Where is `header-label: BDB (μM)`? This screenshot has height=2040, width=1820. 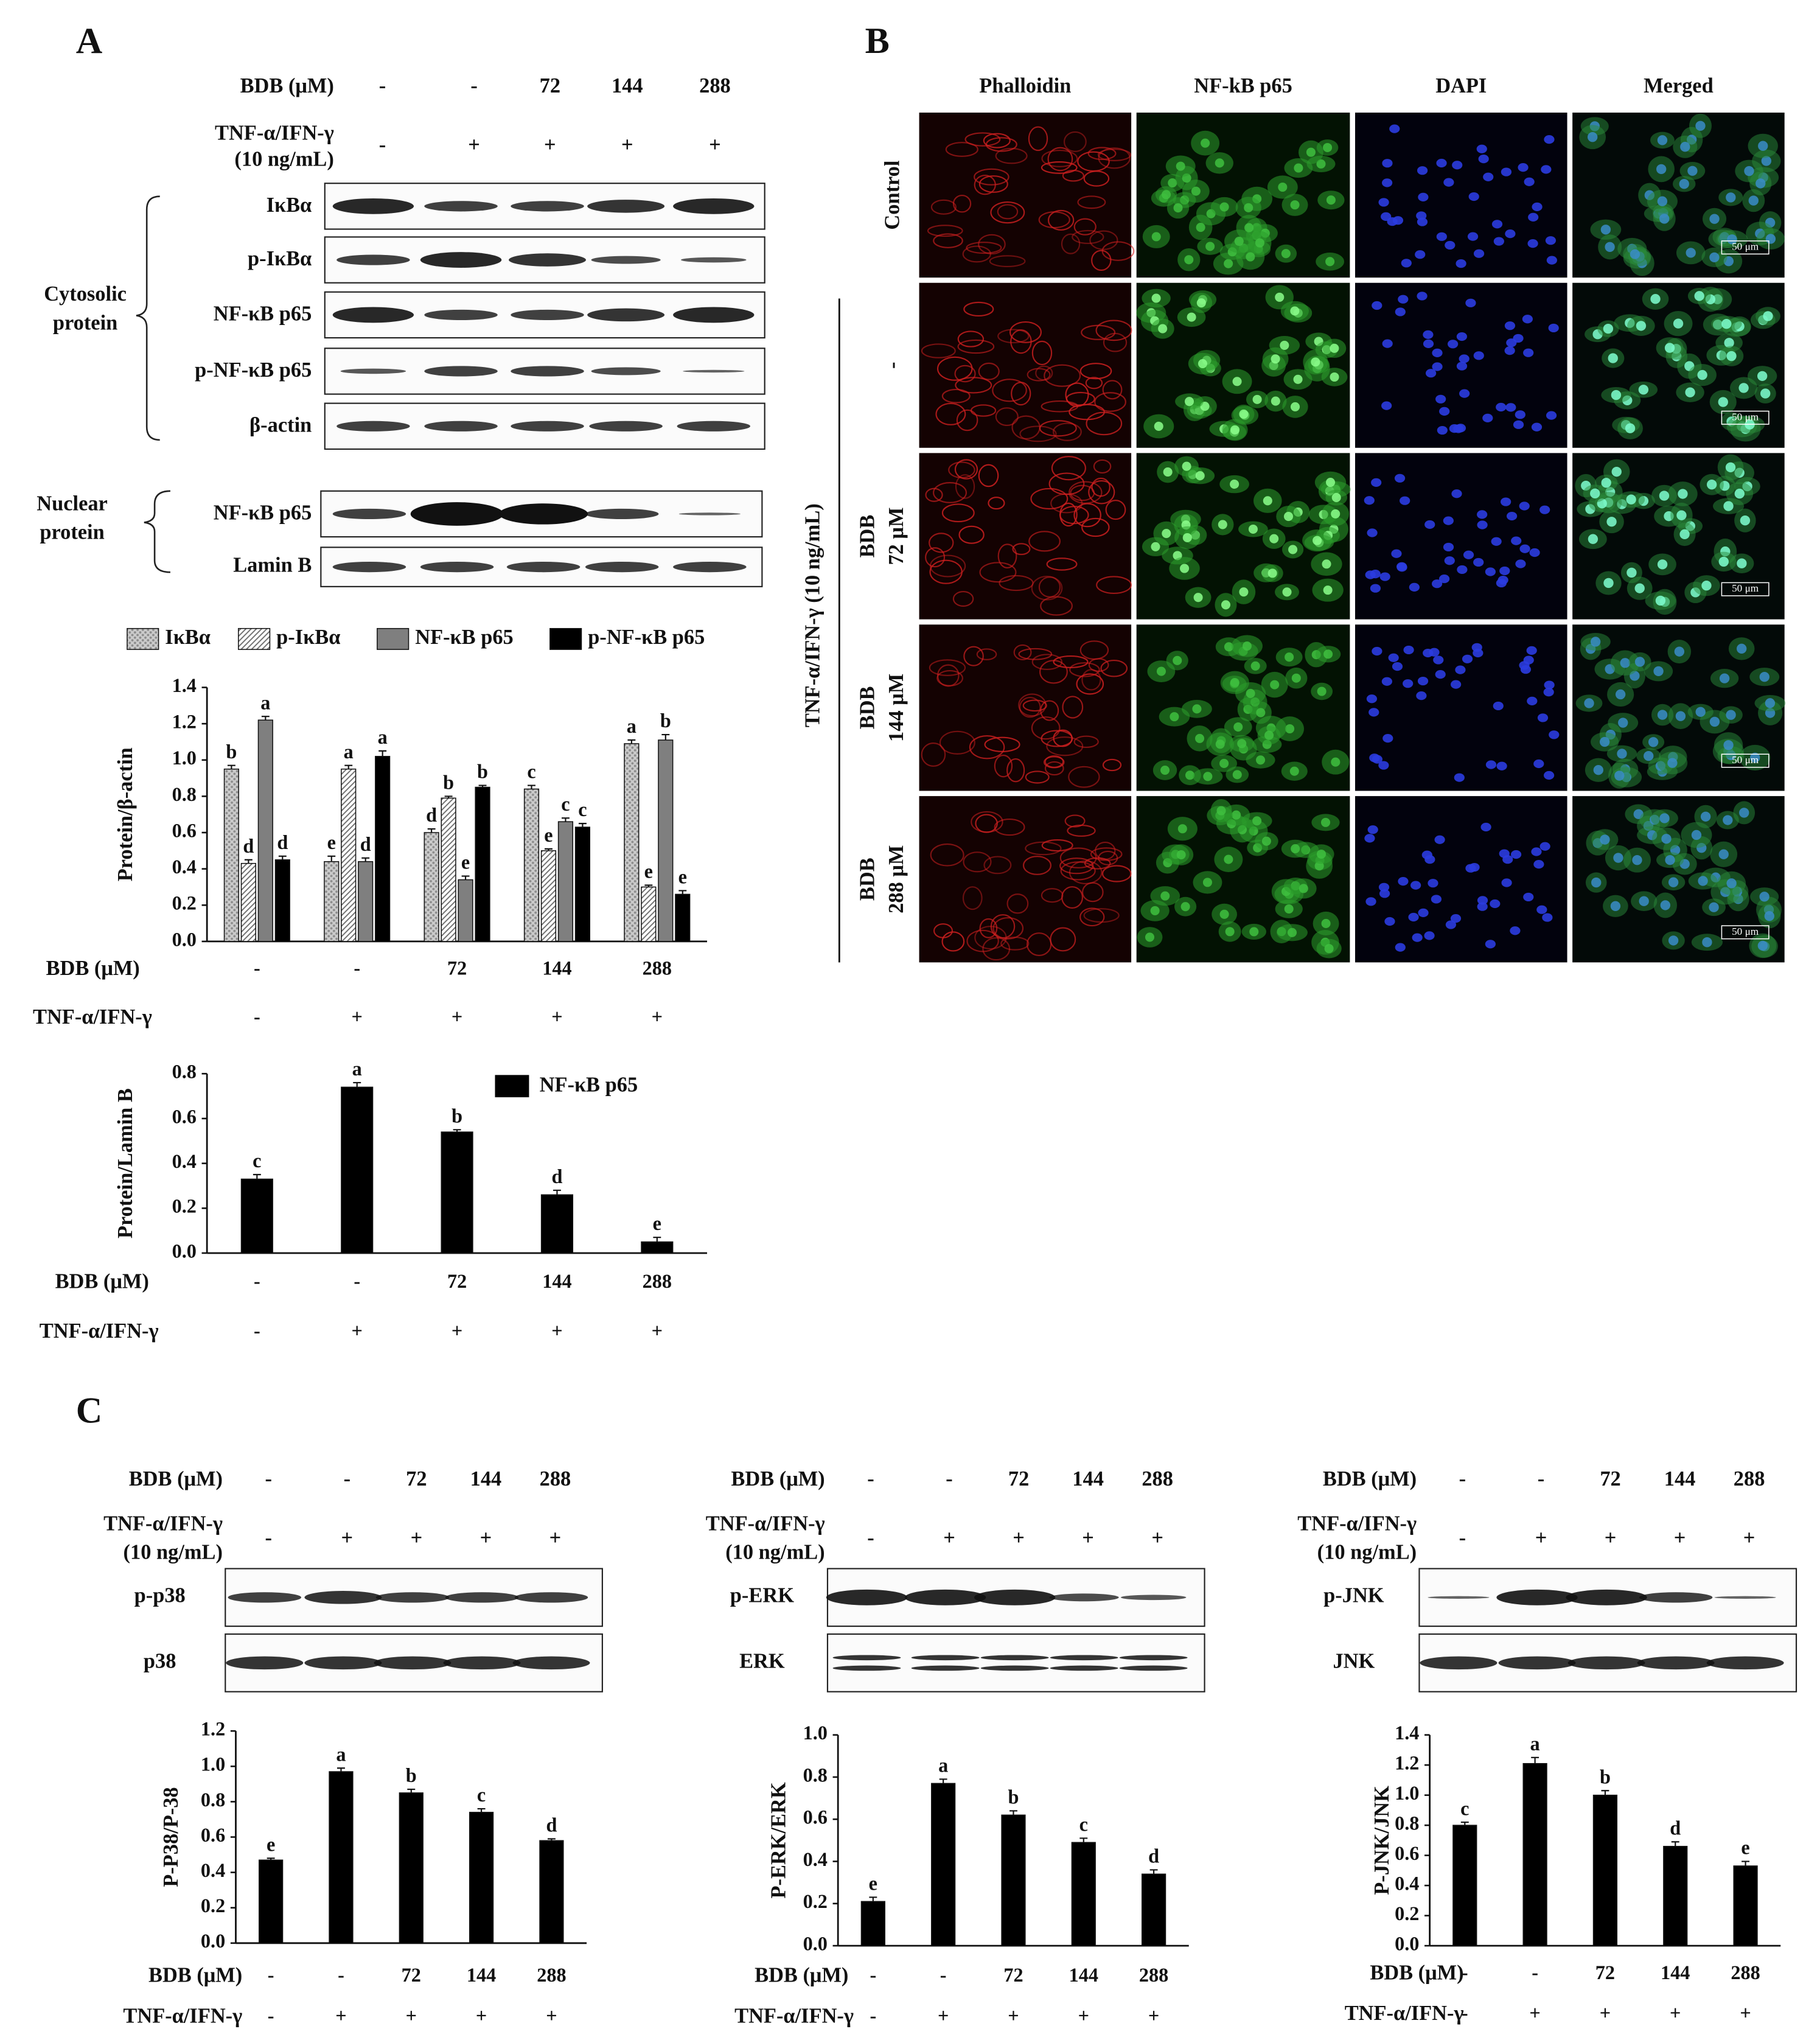 header-label: BDB (μM) is located at coordinates (176, 1478).